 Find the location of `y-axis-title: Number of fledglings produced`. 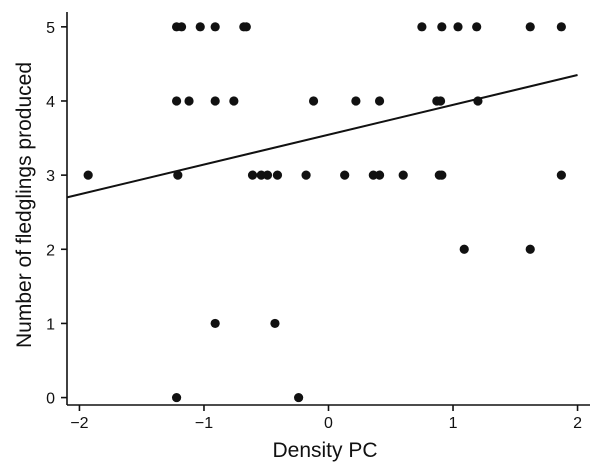

y-axis-title: Number of fledglings produced is located at coordinates (24, 205).